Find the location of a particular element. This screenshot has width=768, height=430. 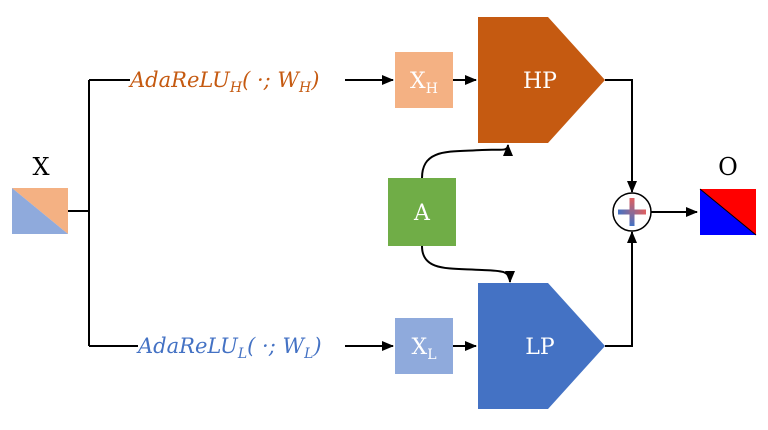

arrow-lp-to-sum is located at coordinates (621, 289).